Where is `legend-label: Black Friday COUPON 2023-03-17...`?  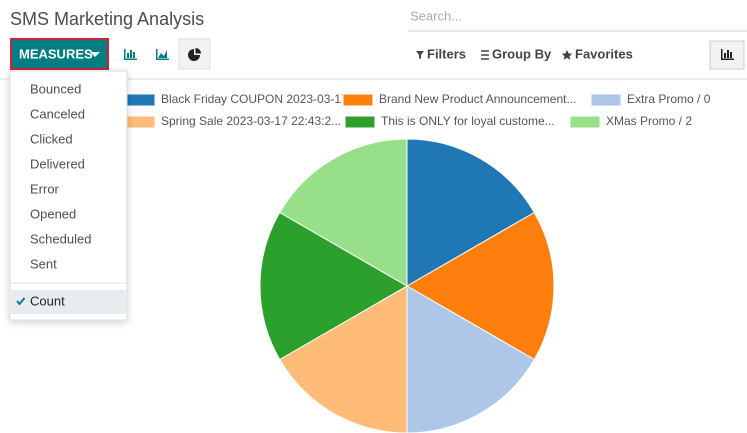
legend-label: Black Friday COUPON 2023-03-17... is located at coordinates (259, 99).